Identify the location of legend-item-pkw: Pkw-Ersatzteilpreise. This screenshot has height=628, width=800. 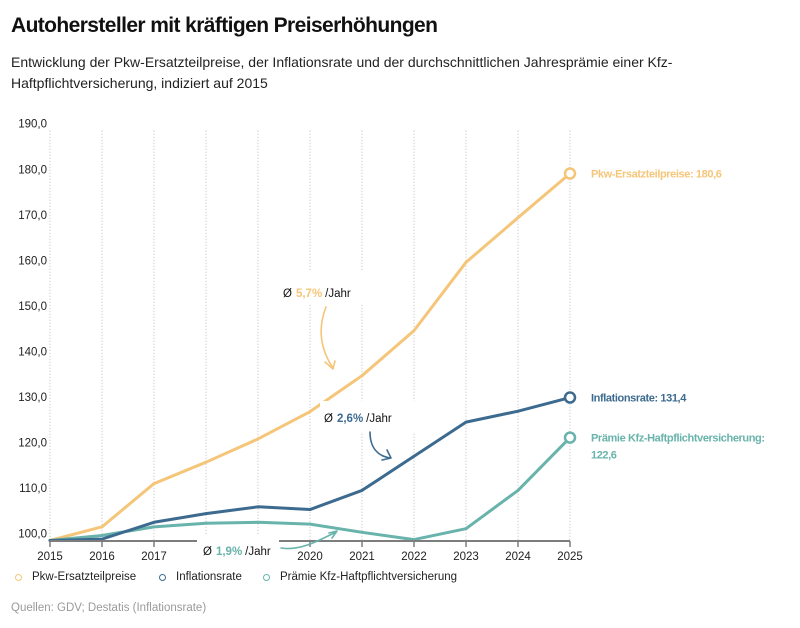
(75, 577).